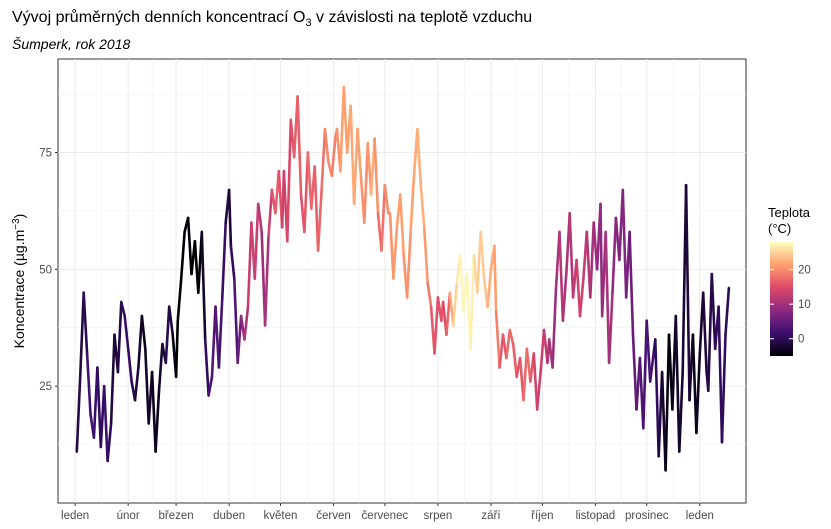 This screenshot has height=529, width=831. I want to click on x-tick-label: duben, so click(229, 516).